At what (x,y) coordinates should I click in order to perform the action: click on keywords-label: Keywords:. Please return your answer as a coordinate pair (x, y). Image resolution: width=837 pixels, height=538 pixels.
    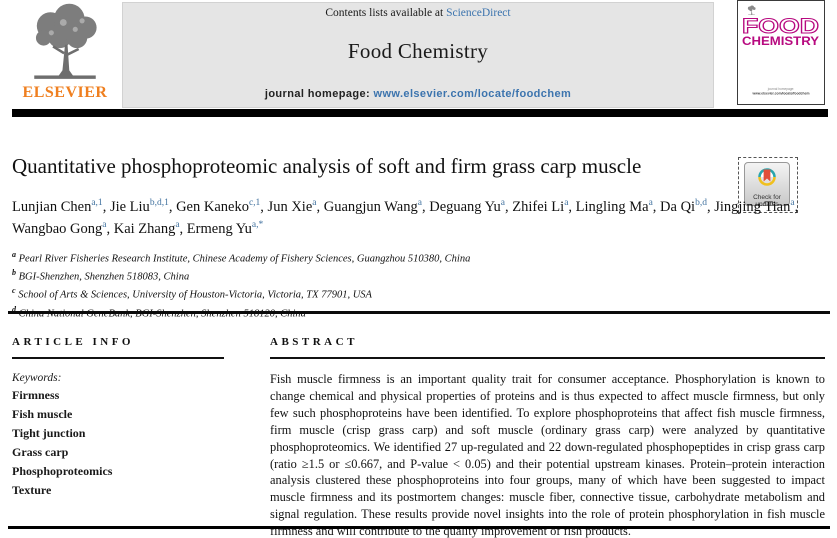
    Looking at the image, I should click on (37, 378).